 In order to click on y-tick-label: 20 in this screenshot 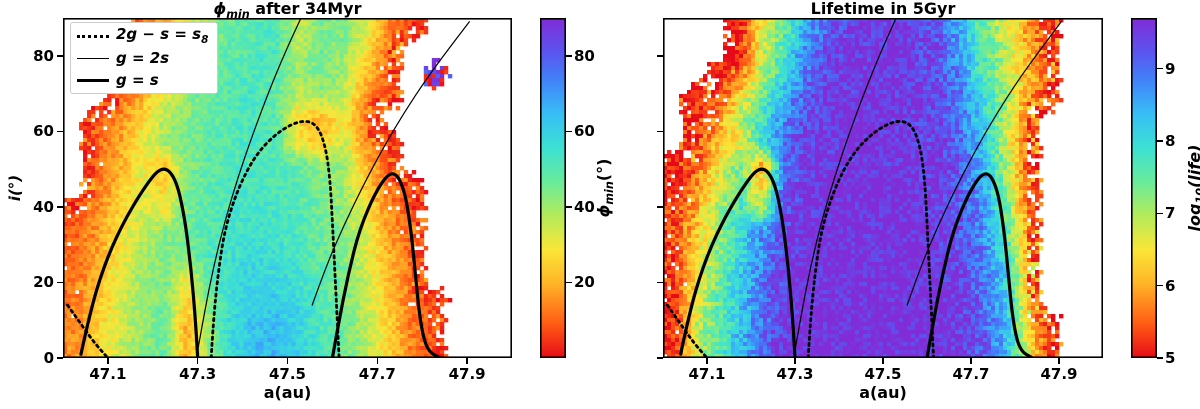, I will do `click(43, 282)`.